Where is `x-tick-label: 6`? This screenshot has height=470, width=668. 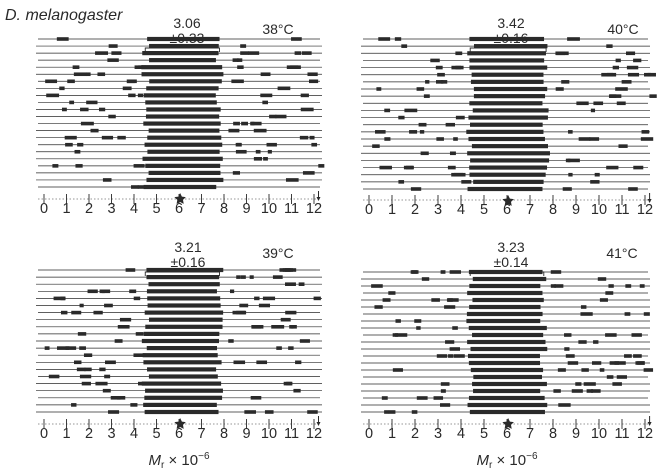 x-tick-label: 6 is located at coordinates (507, 210).